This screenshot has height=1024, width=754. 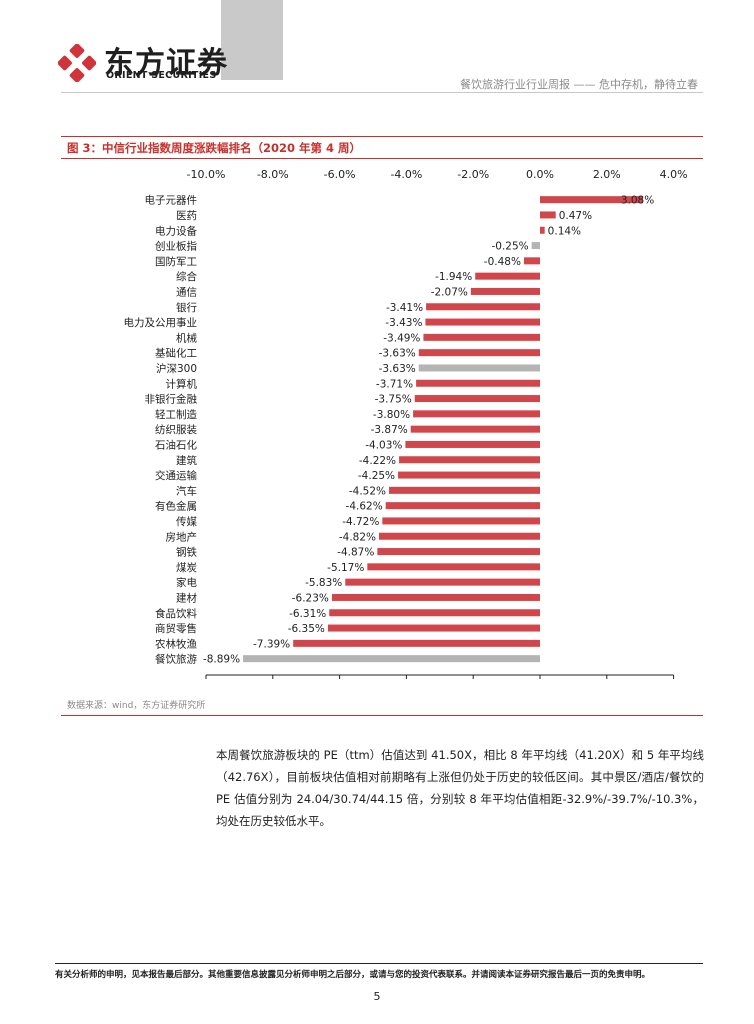 I want to click on figure-title-rule, so click(x=382, y=158).